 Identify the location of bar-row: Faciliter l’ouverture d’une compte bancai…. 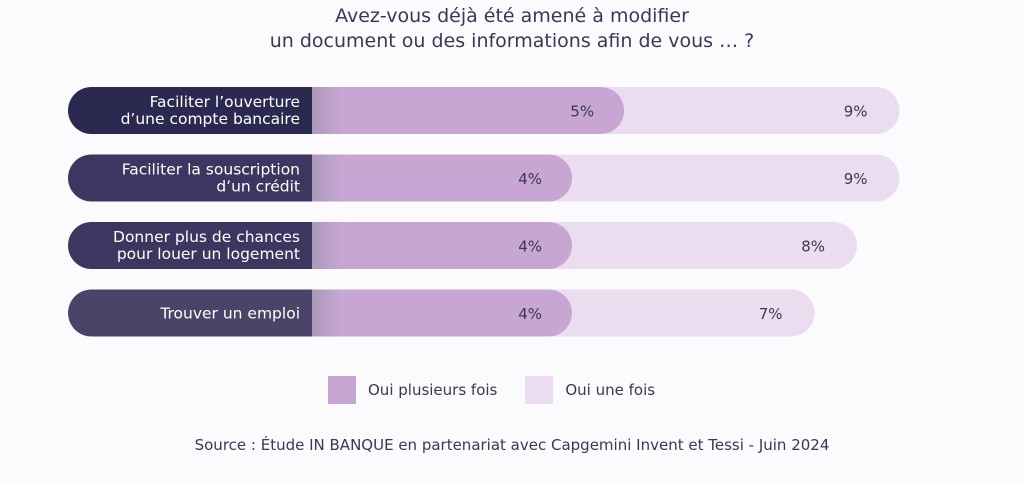
(484, 110).